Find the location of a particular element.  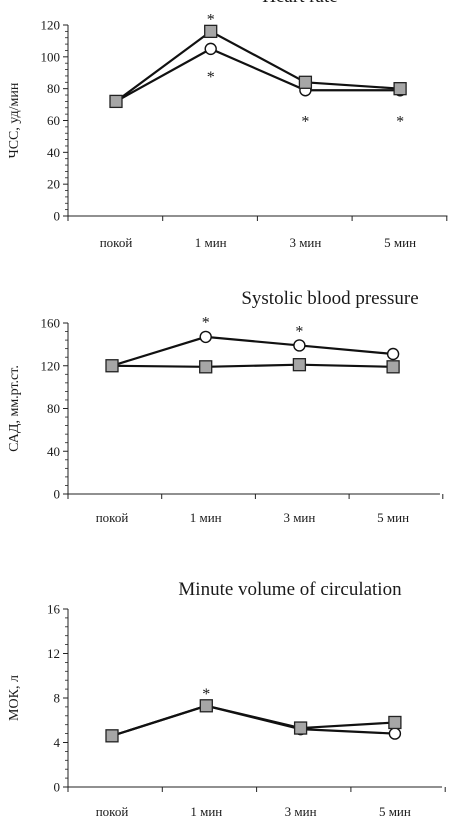

y-tick-label: 16 is located at coordinates (54, 609).